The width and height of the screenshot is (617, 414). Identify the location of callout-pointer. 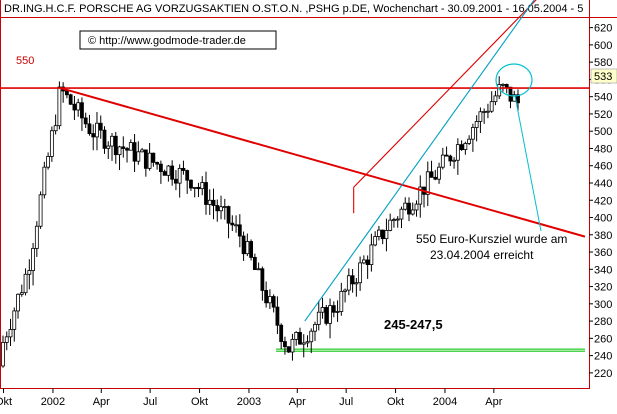
(528, 163).